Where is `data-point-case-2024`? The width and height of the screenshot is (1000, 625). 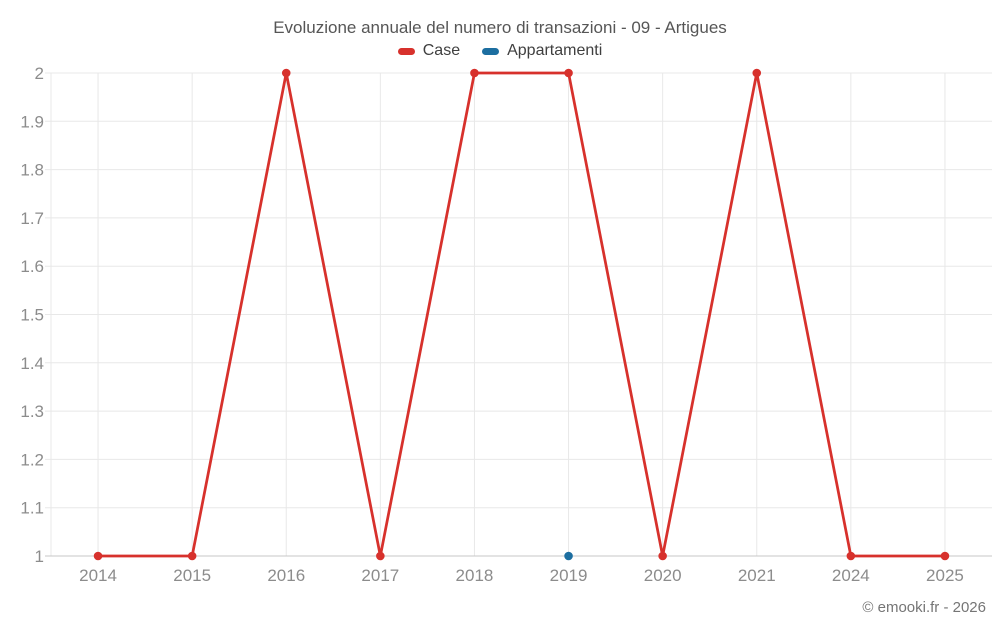
data-point-case-2024 is located at coordinates (851, 556).